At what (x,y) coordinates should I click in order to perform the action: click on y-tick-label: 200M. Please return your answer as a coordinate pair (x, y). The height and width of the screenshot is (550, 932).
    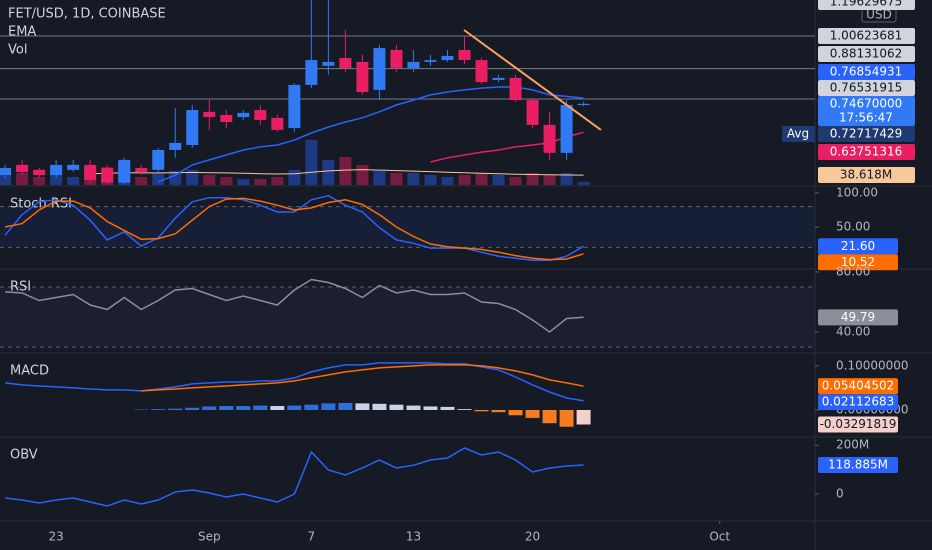
    Looking at the image, I should click on (852, 445).